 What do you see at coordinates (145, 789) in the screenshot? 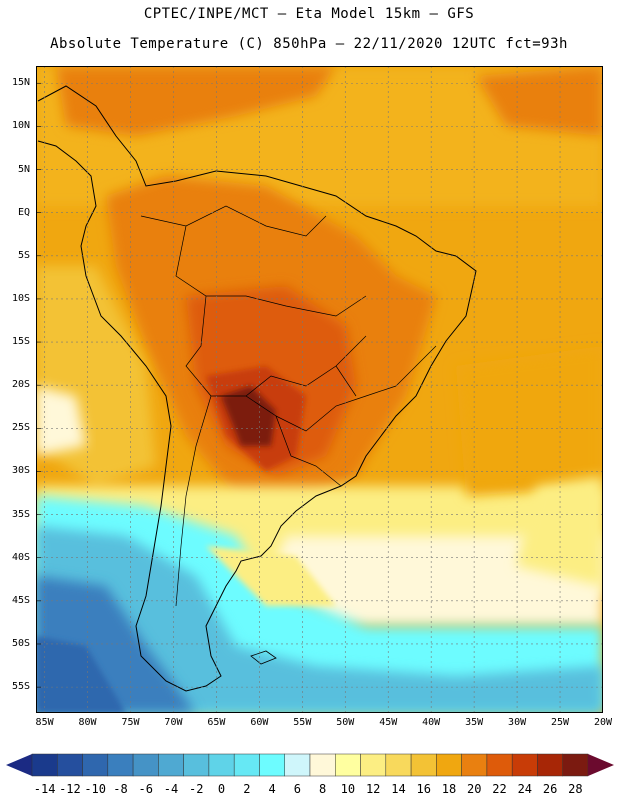
I see `colorbar-label: -6` at bounding box center [145, 789].